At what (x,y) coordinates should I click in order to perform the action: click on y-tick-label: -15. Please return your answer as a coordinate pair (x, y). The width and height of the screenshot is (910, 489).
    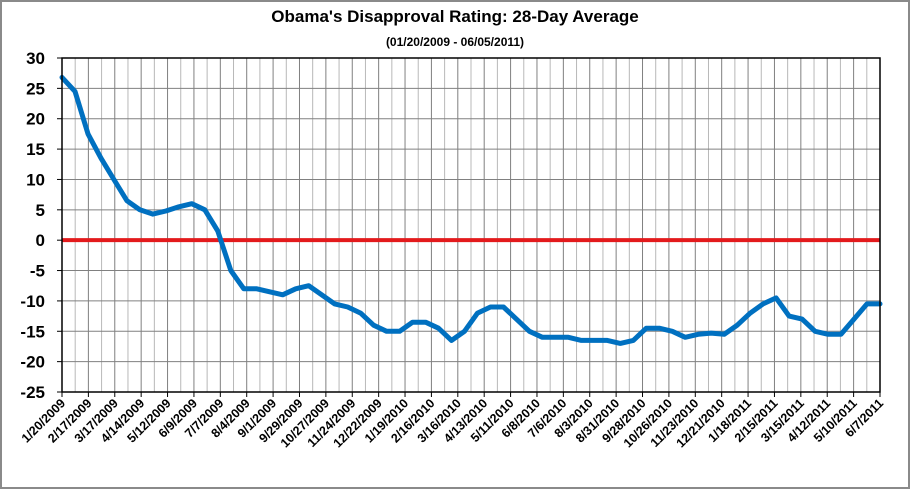
    Looking at the image, I should click on (32, 331).